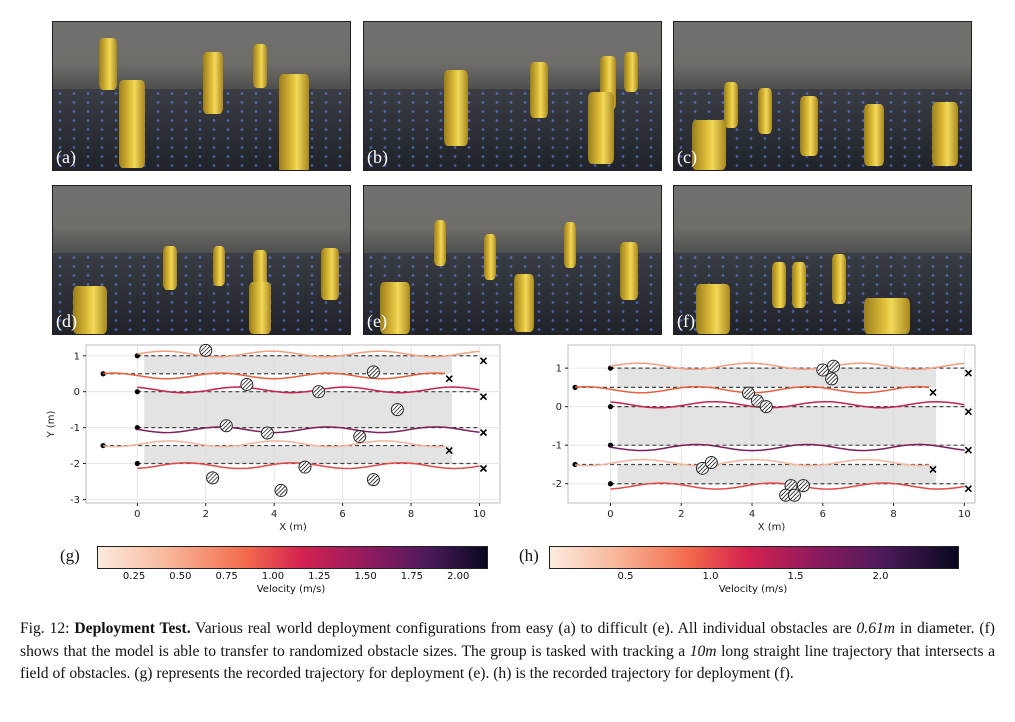 This screenshot has width=1015, height=722. What do you see at coordinates (75, 428) in the screenshot?
I see `y-tick-label: -1` at bounding box center [75, 428].